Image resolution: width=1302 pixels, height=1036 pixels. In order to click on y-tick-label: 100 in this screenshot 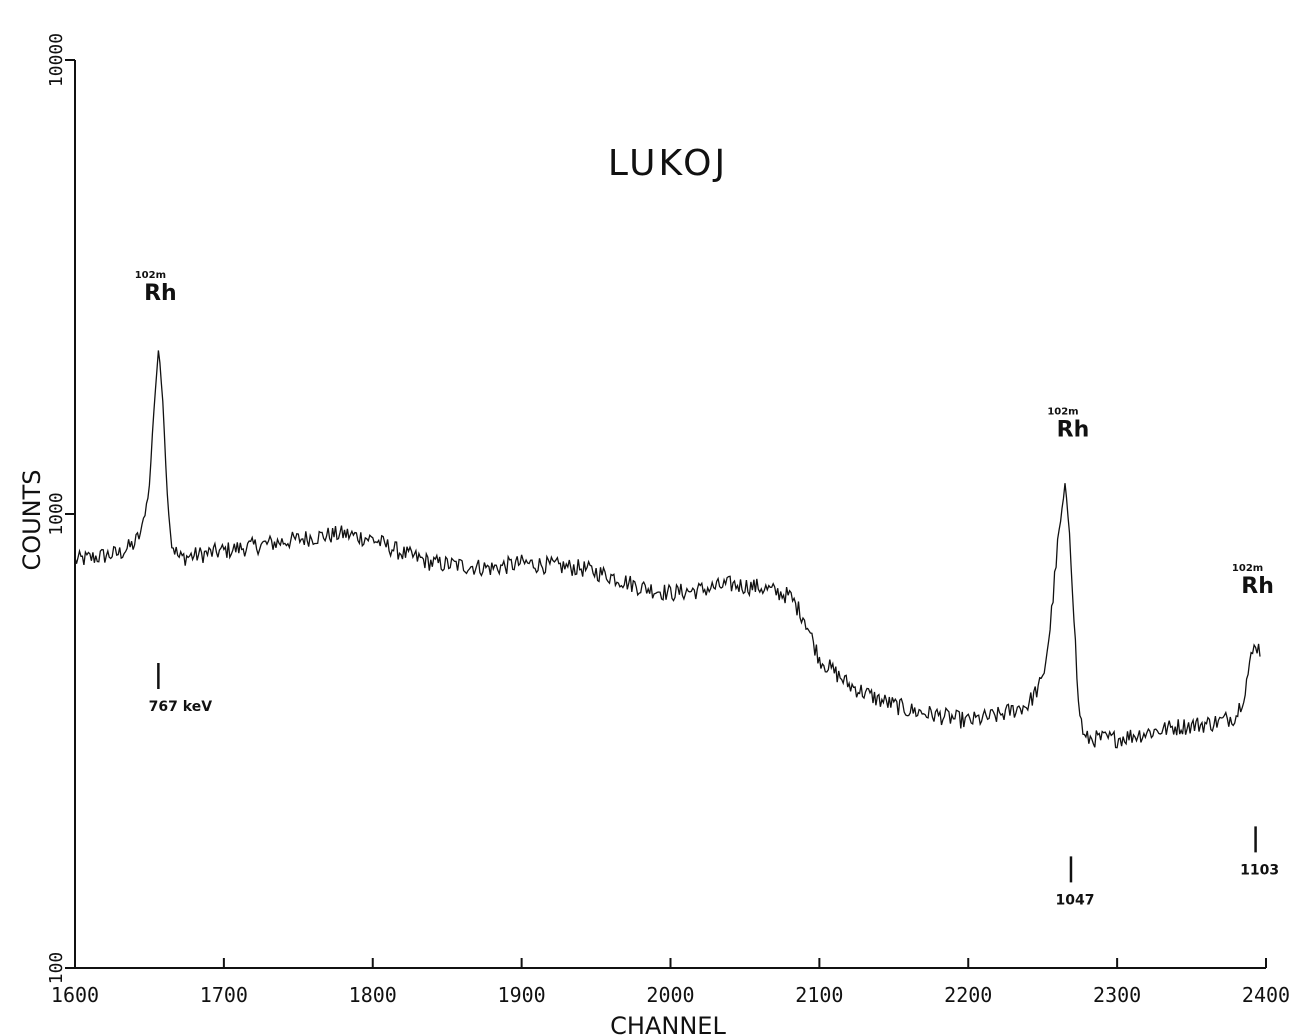, I will do `click(56, 968)`.